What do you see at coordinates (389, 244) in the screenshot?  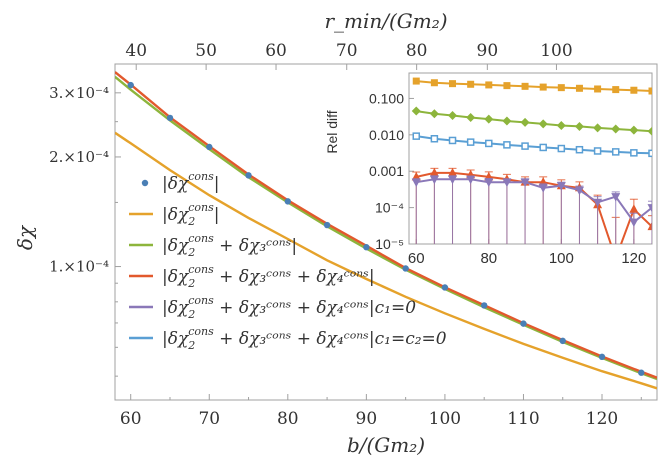 I see `inset-y-tick-label: 10⁻⁵` at bounding box center [389, 244].